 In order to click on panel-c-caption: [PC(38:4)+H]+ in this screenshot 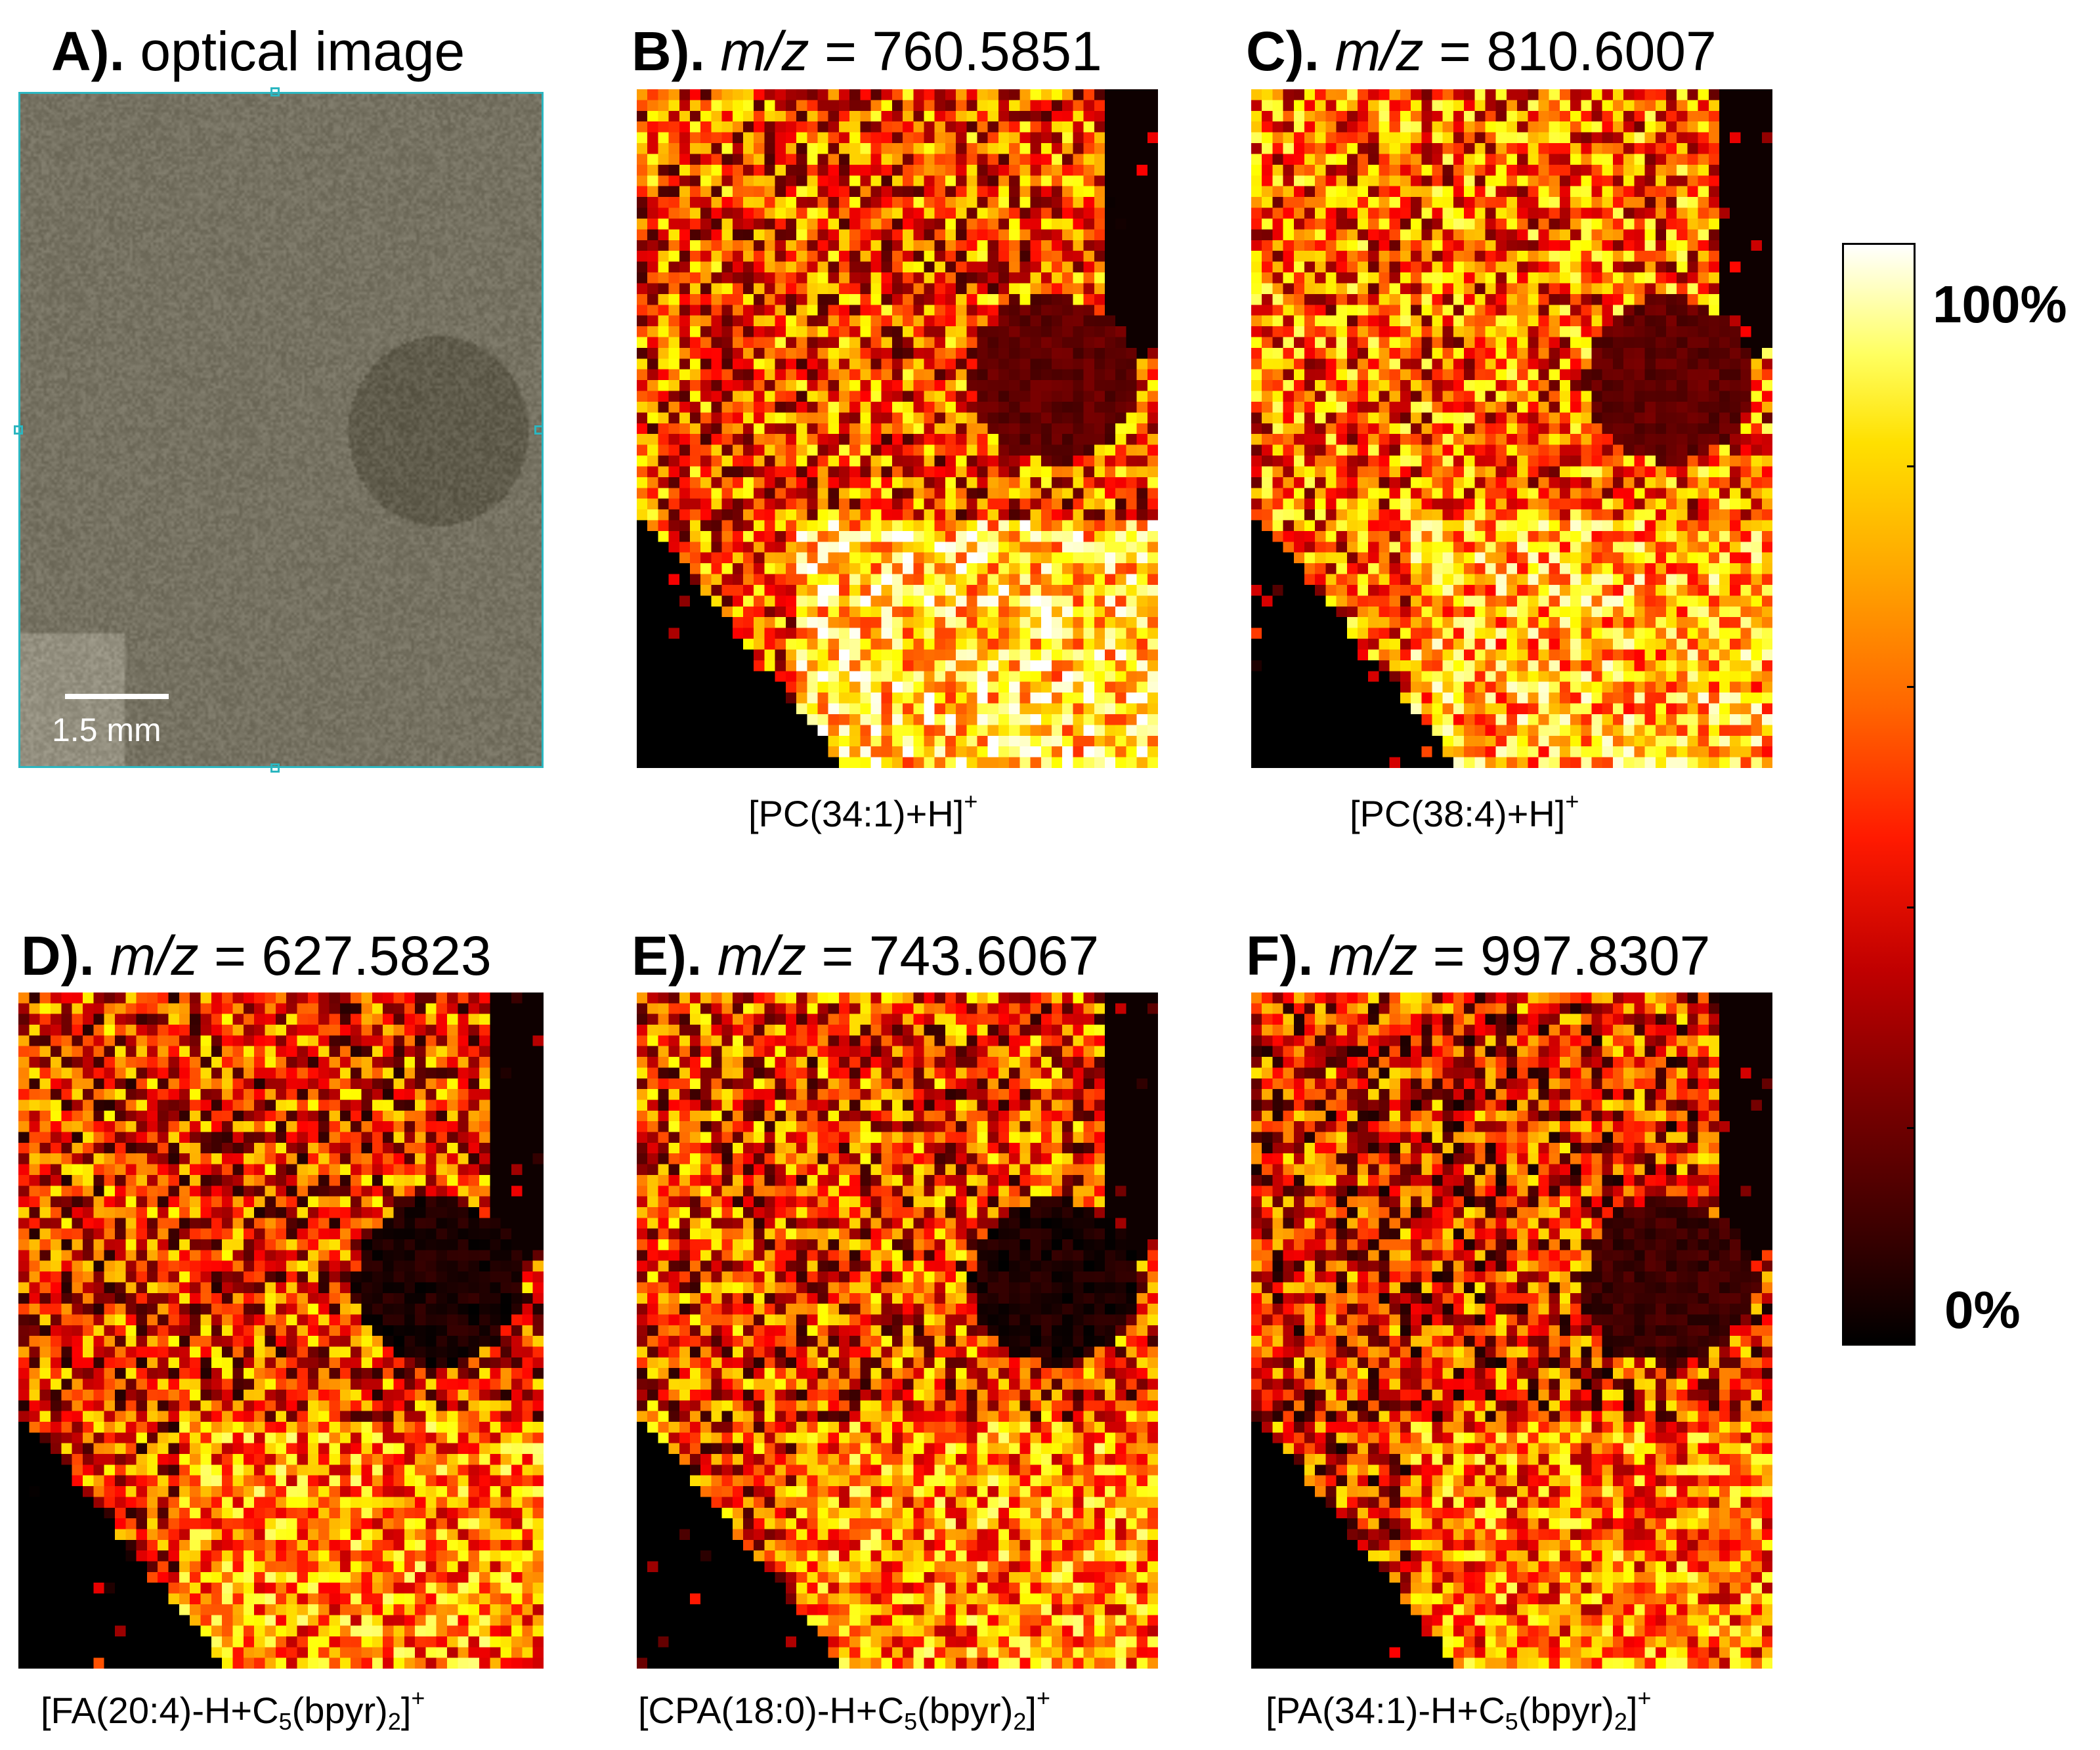, I will do `click(1464, 811)`.